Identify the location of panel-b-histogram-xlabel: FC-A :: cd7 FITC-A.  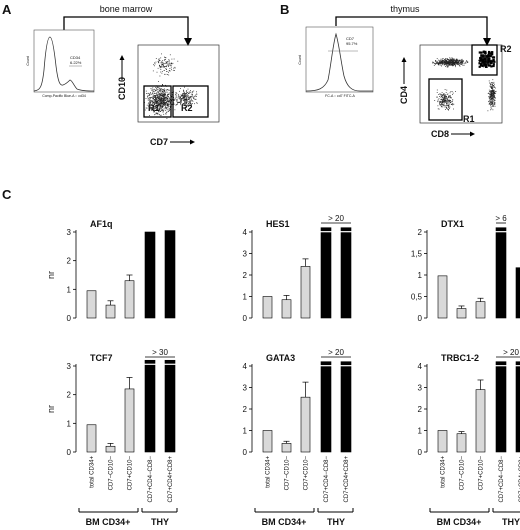
(340, 96).